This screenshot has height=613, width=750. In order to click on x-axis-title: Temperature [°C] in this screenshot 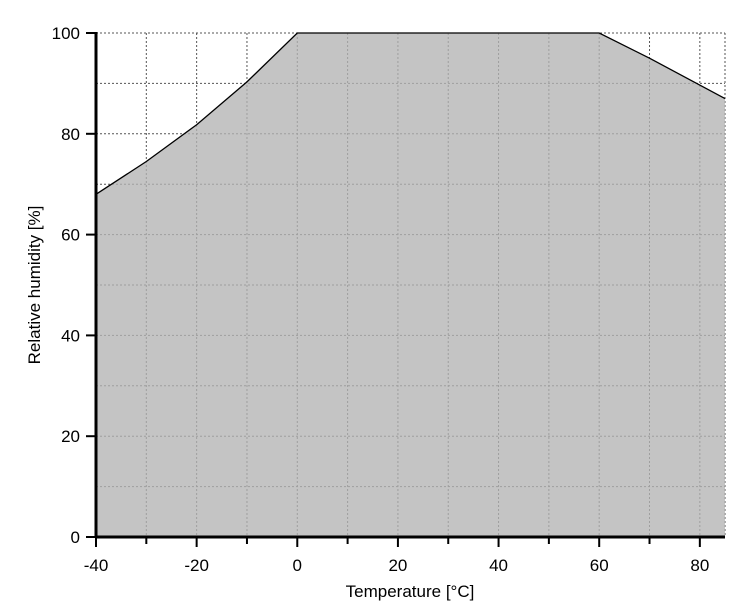, I will do `click(410, 591)`.